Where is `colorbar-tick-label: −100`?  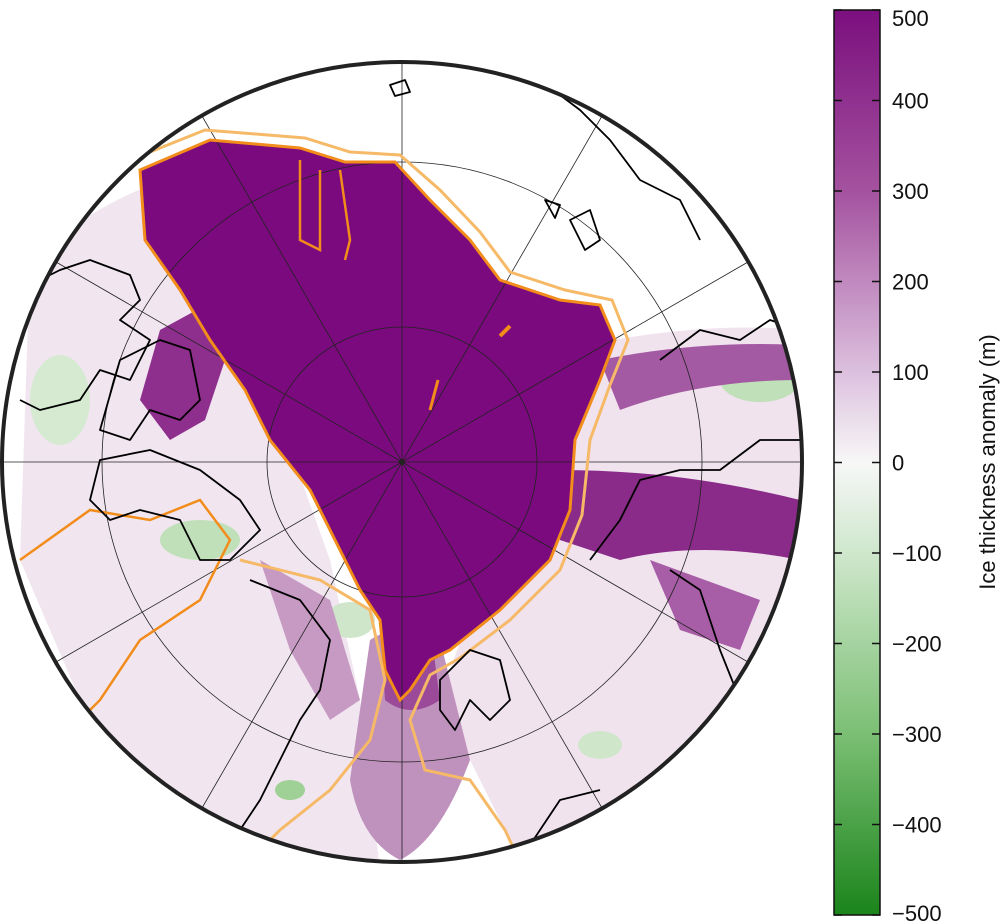
colorbar-tick-label: −100 is located at coordinates (917, 553).